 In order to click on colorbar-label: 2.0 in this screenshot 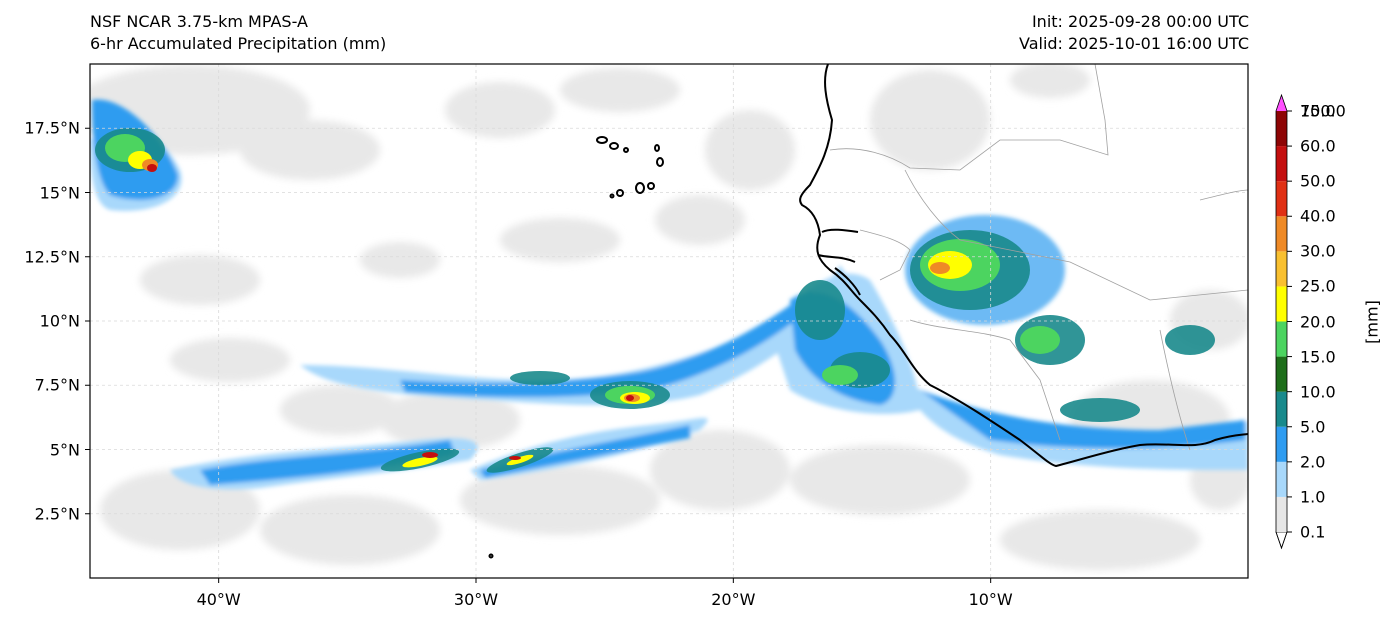, I will do `click(1313, 462)`.